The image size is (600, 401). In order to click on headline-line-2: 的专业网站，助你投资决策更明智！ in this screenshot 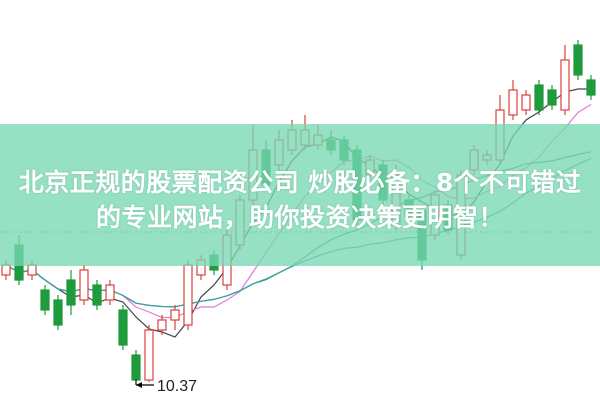, I will do `click(299, 217)`.